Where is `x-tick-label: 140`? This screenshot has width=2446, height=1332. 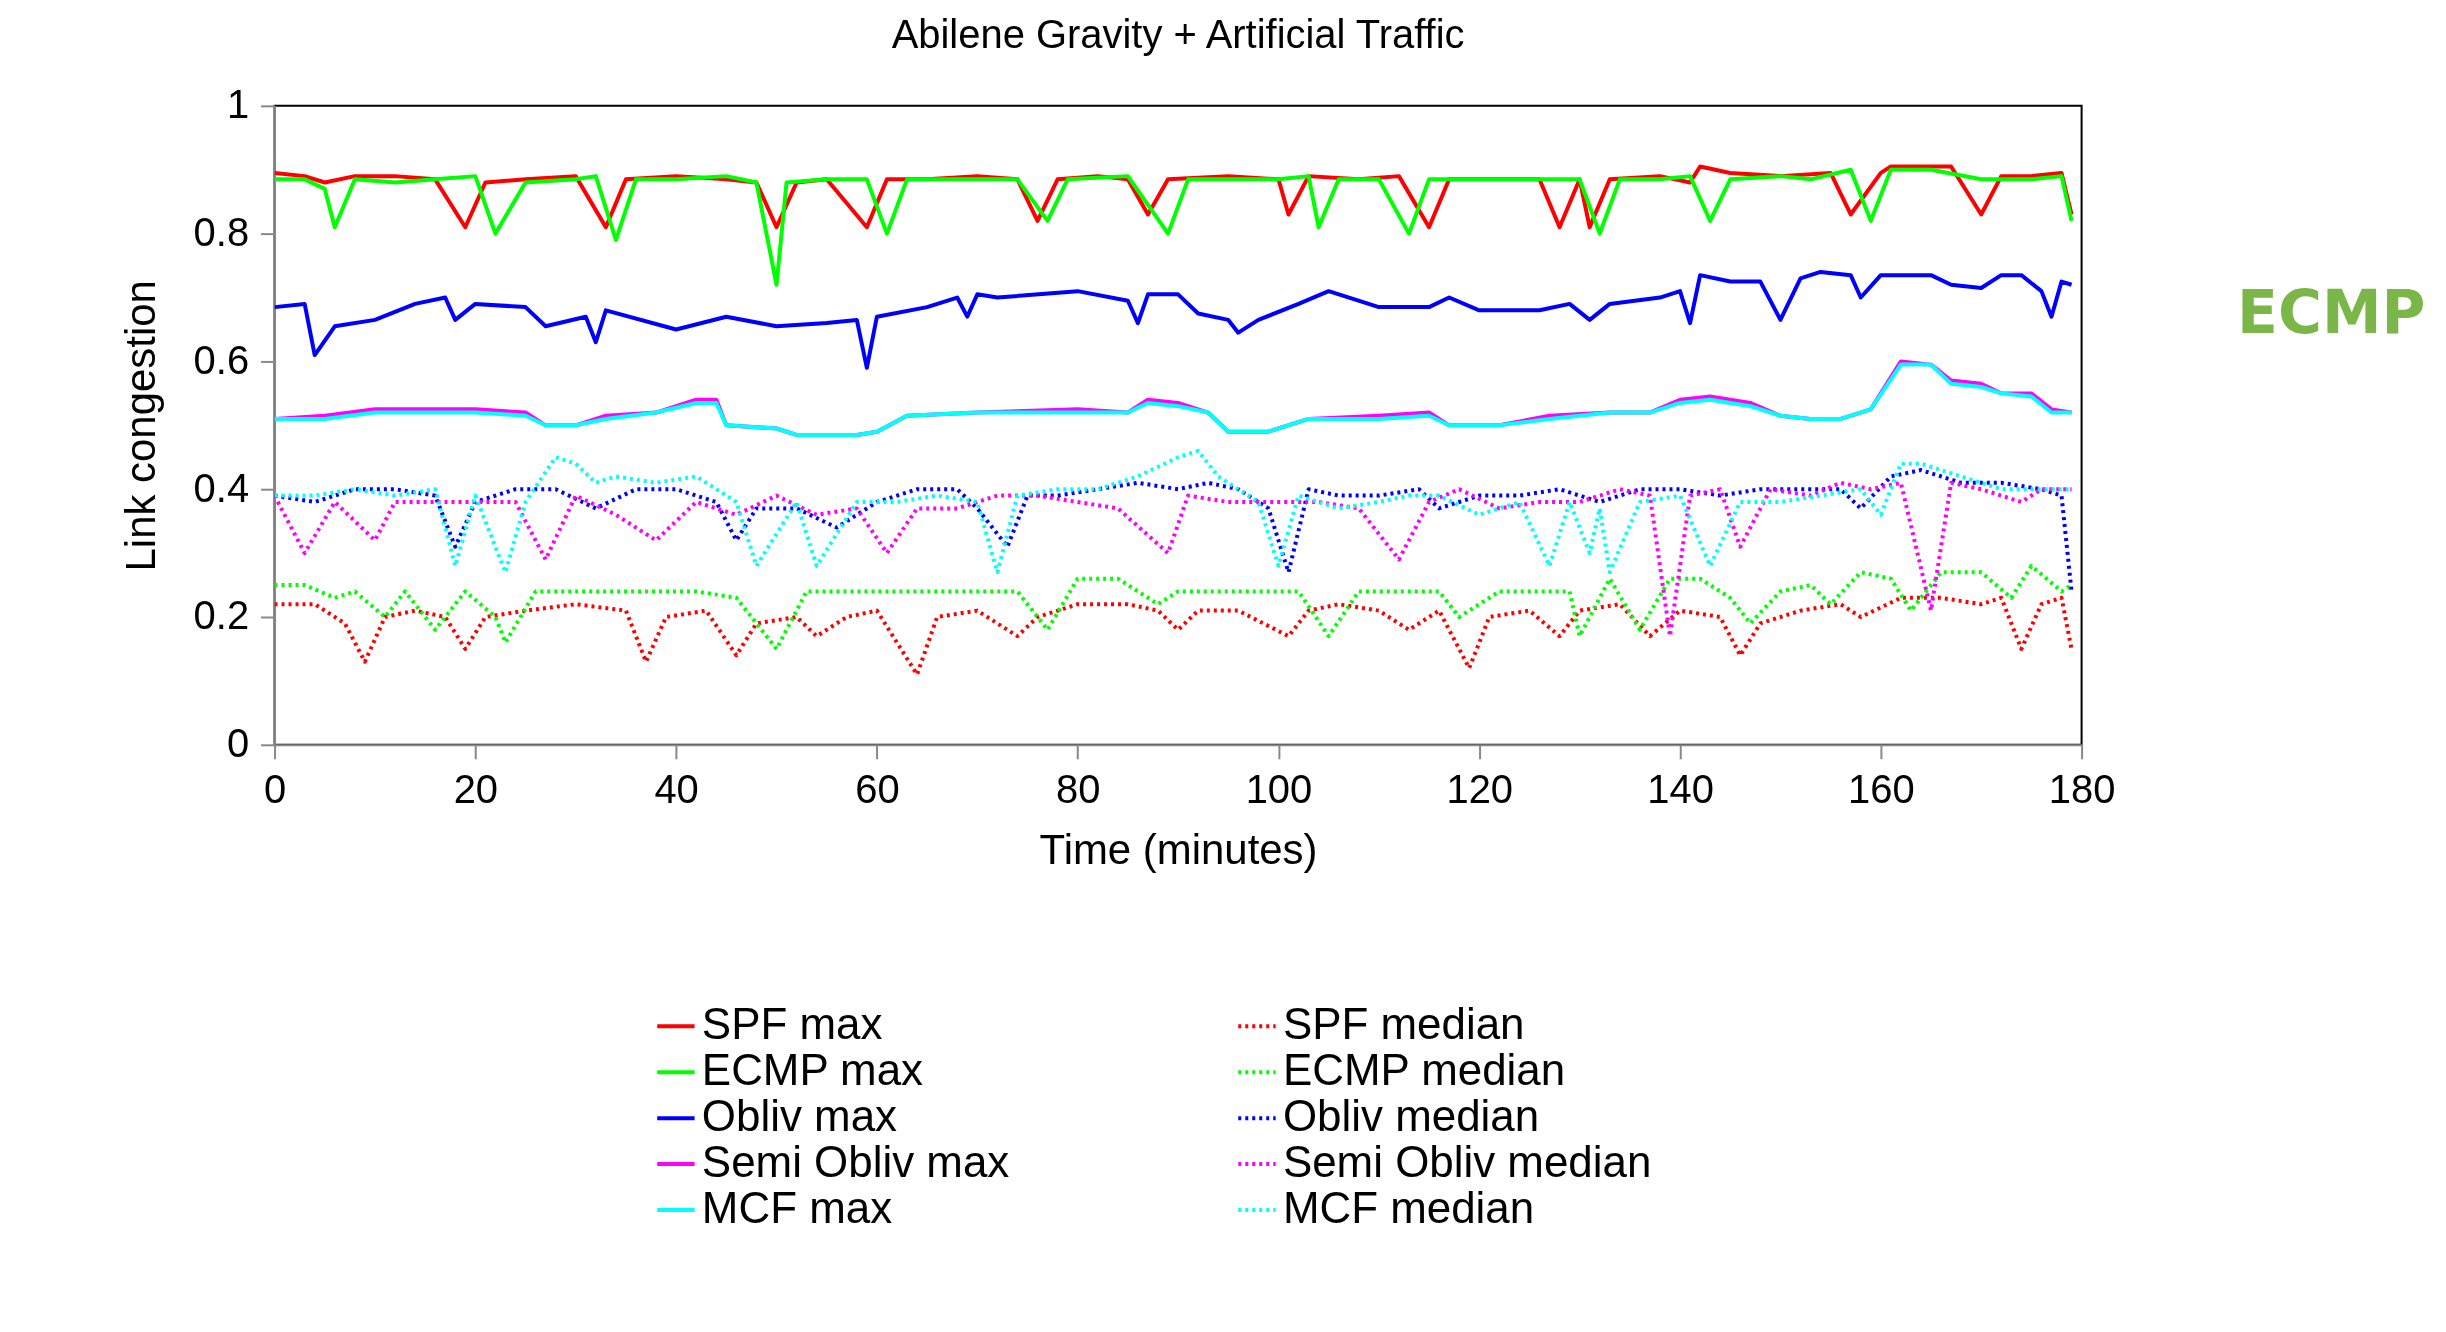
x-tick-label: 140 is located at coordinates (1680, 789).